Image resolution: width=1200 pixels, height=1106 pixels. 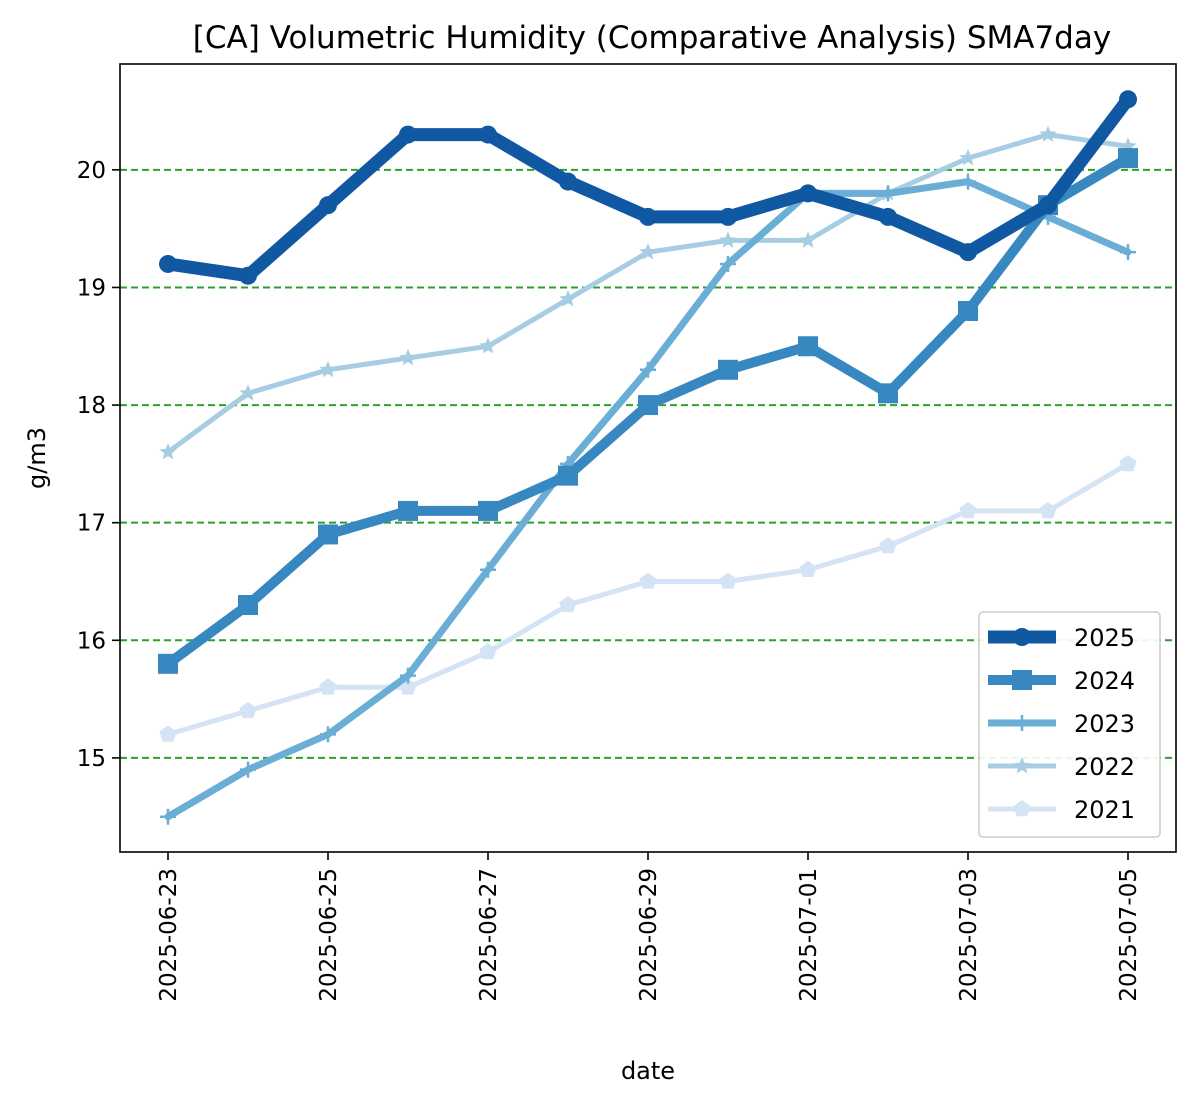 I want to click on y-axis-label: g/m3, so click(x=37, y=458).